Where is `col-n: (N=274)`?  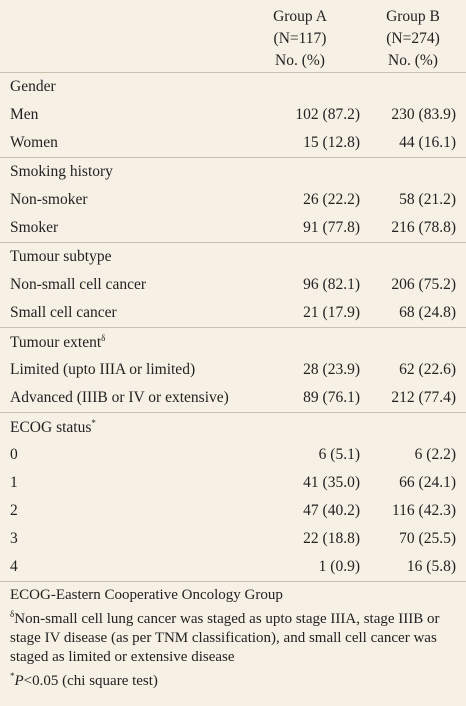 col-n: (N=274) is located at coordinates (413, 38).